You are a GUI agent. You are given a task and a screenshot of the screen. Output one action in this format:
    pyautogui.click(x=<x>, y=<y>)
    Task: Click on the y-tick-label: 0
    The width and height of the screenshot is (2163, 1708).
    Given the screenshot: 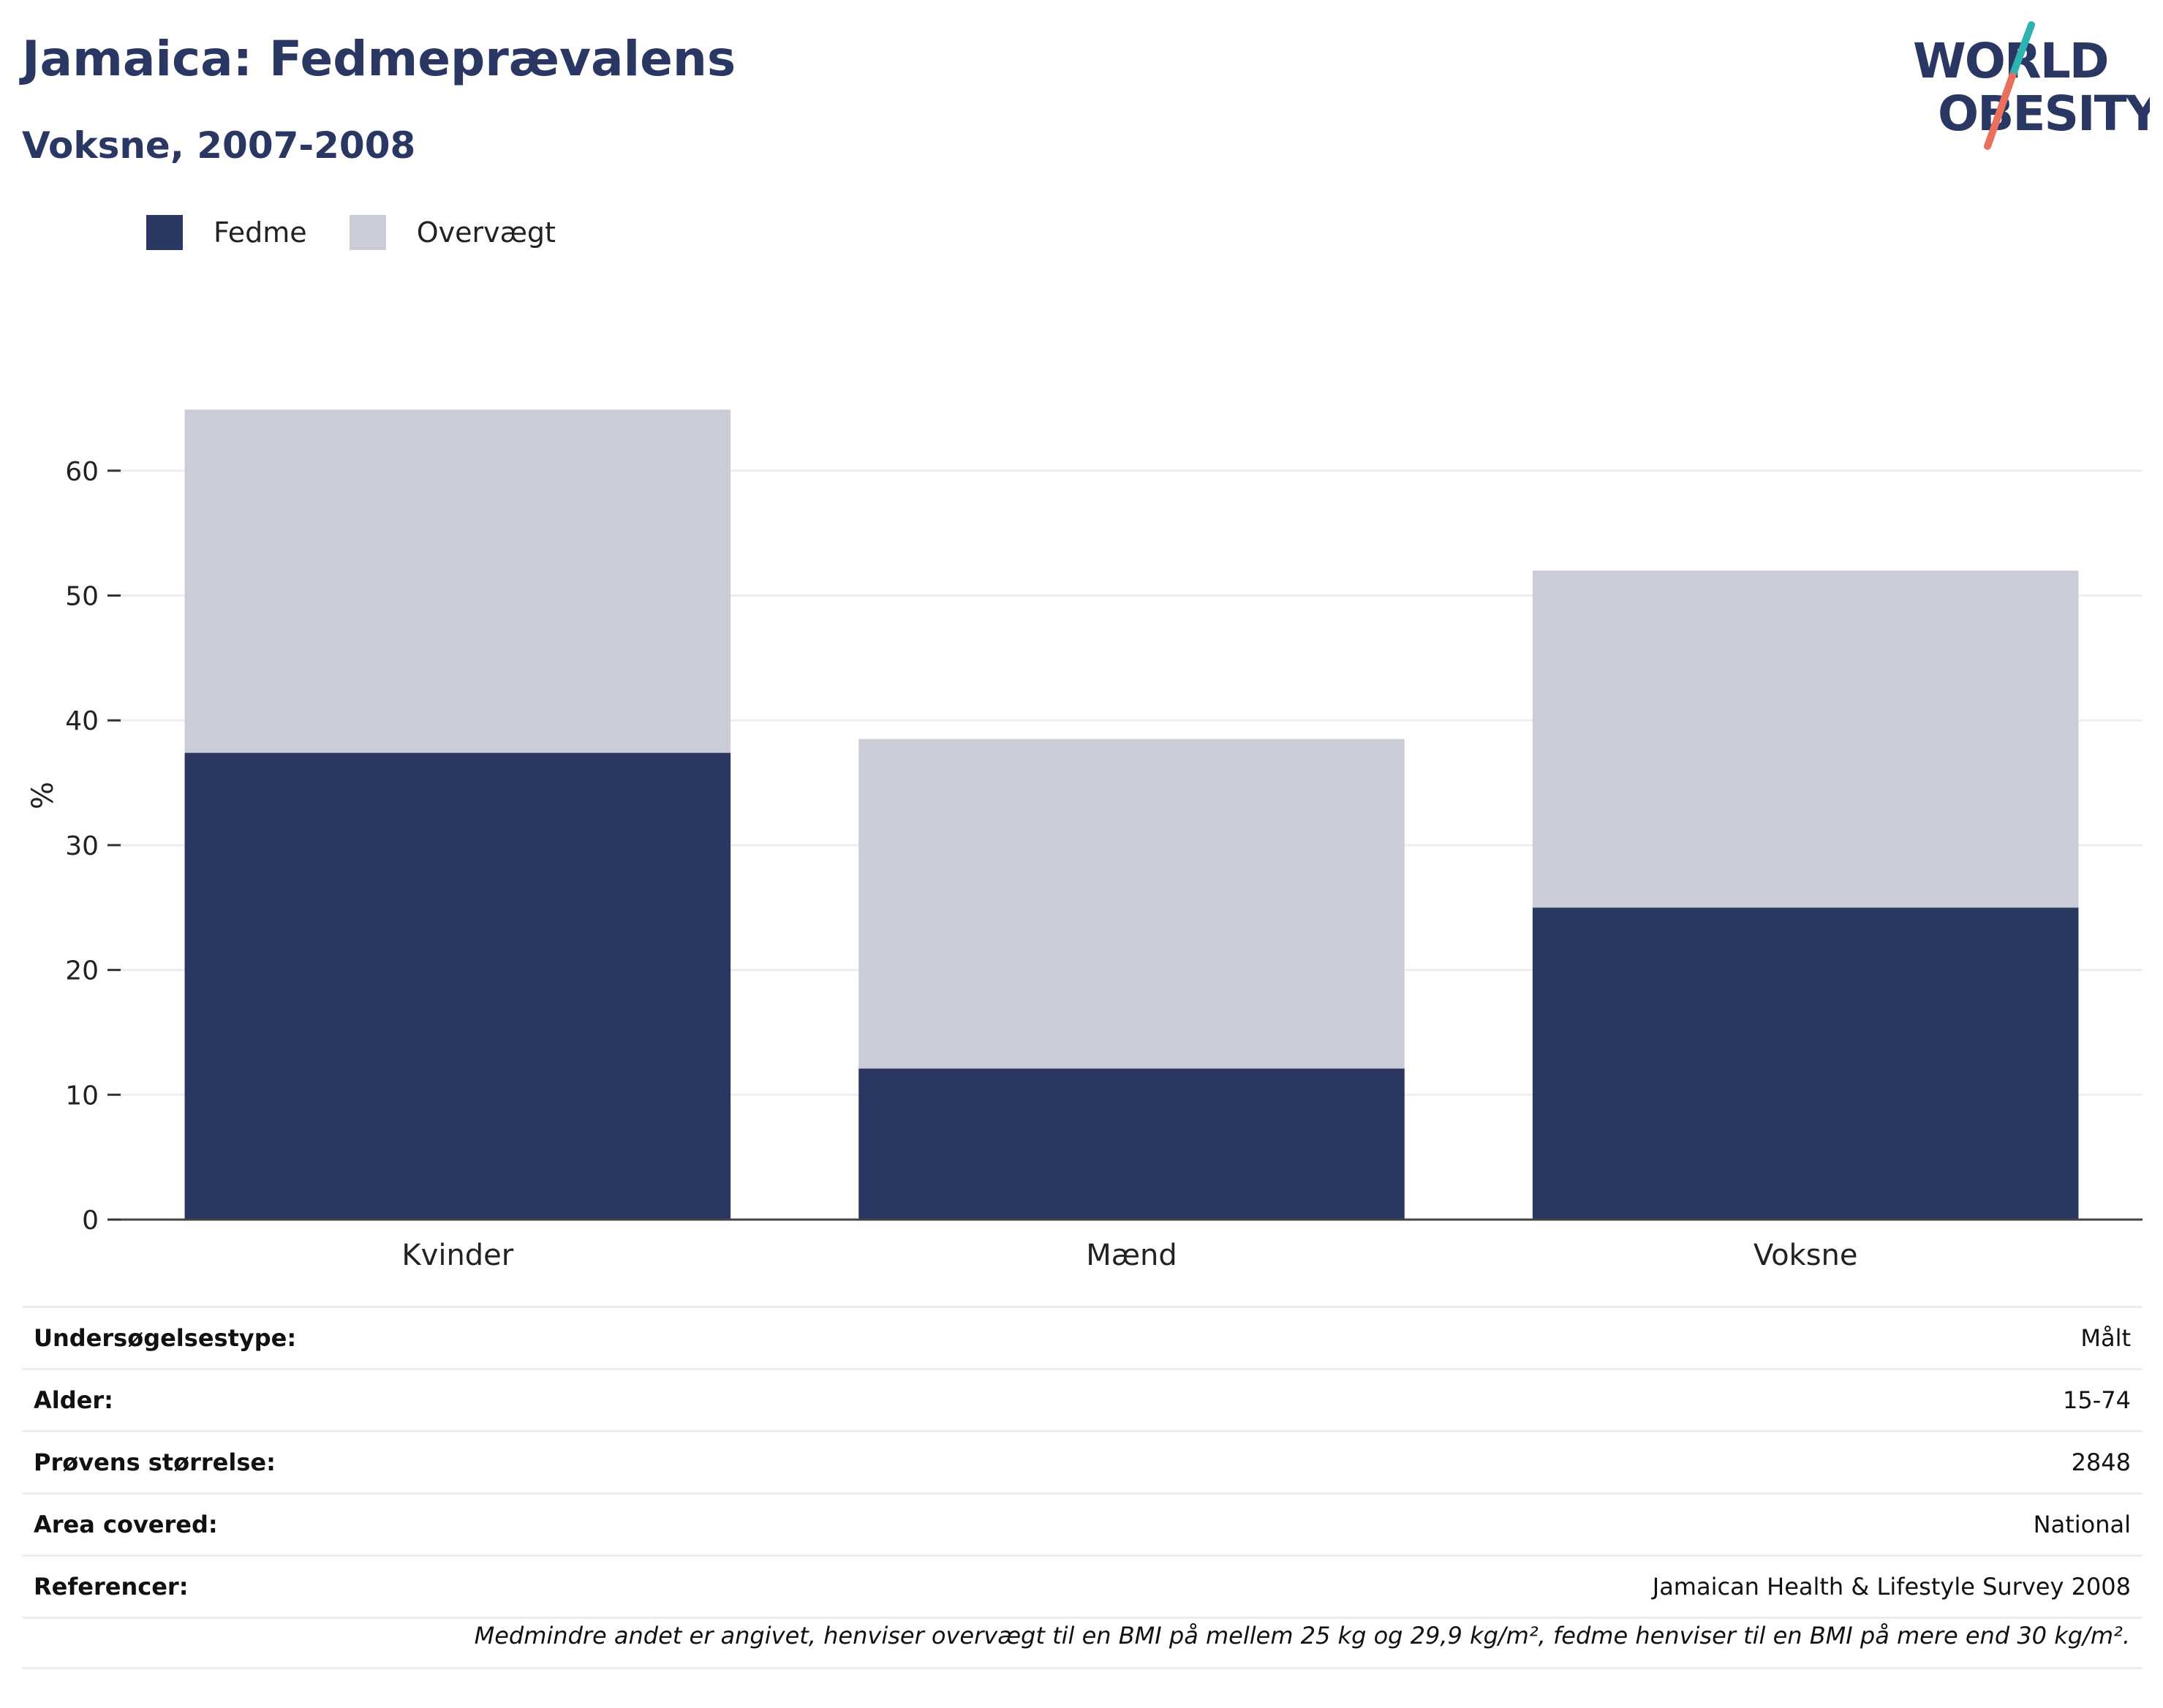 What is the action you would take?
    pyautogui.click(x=90, y=1221)
    